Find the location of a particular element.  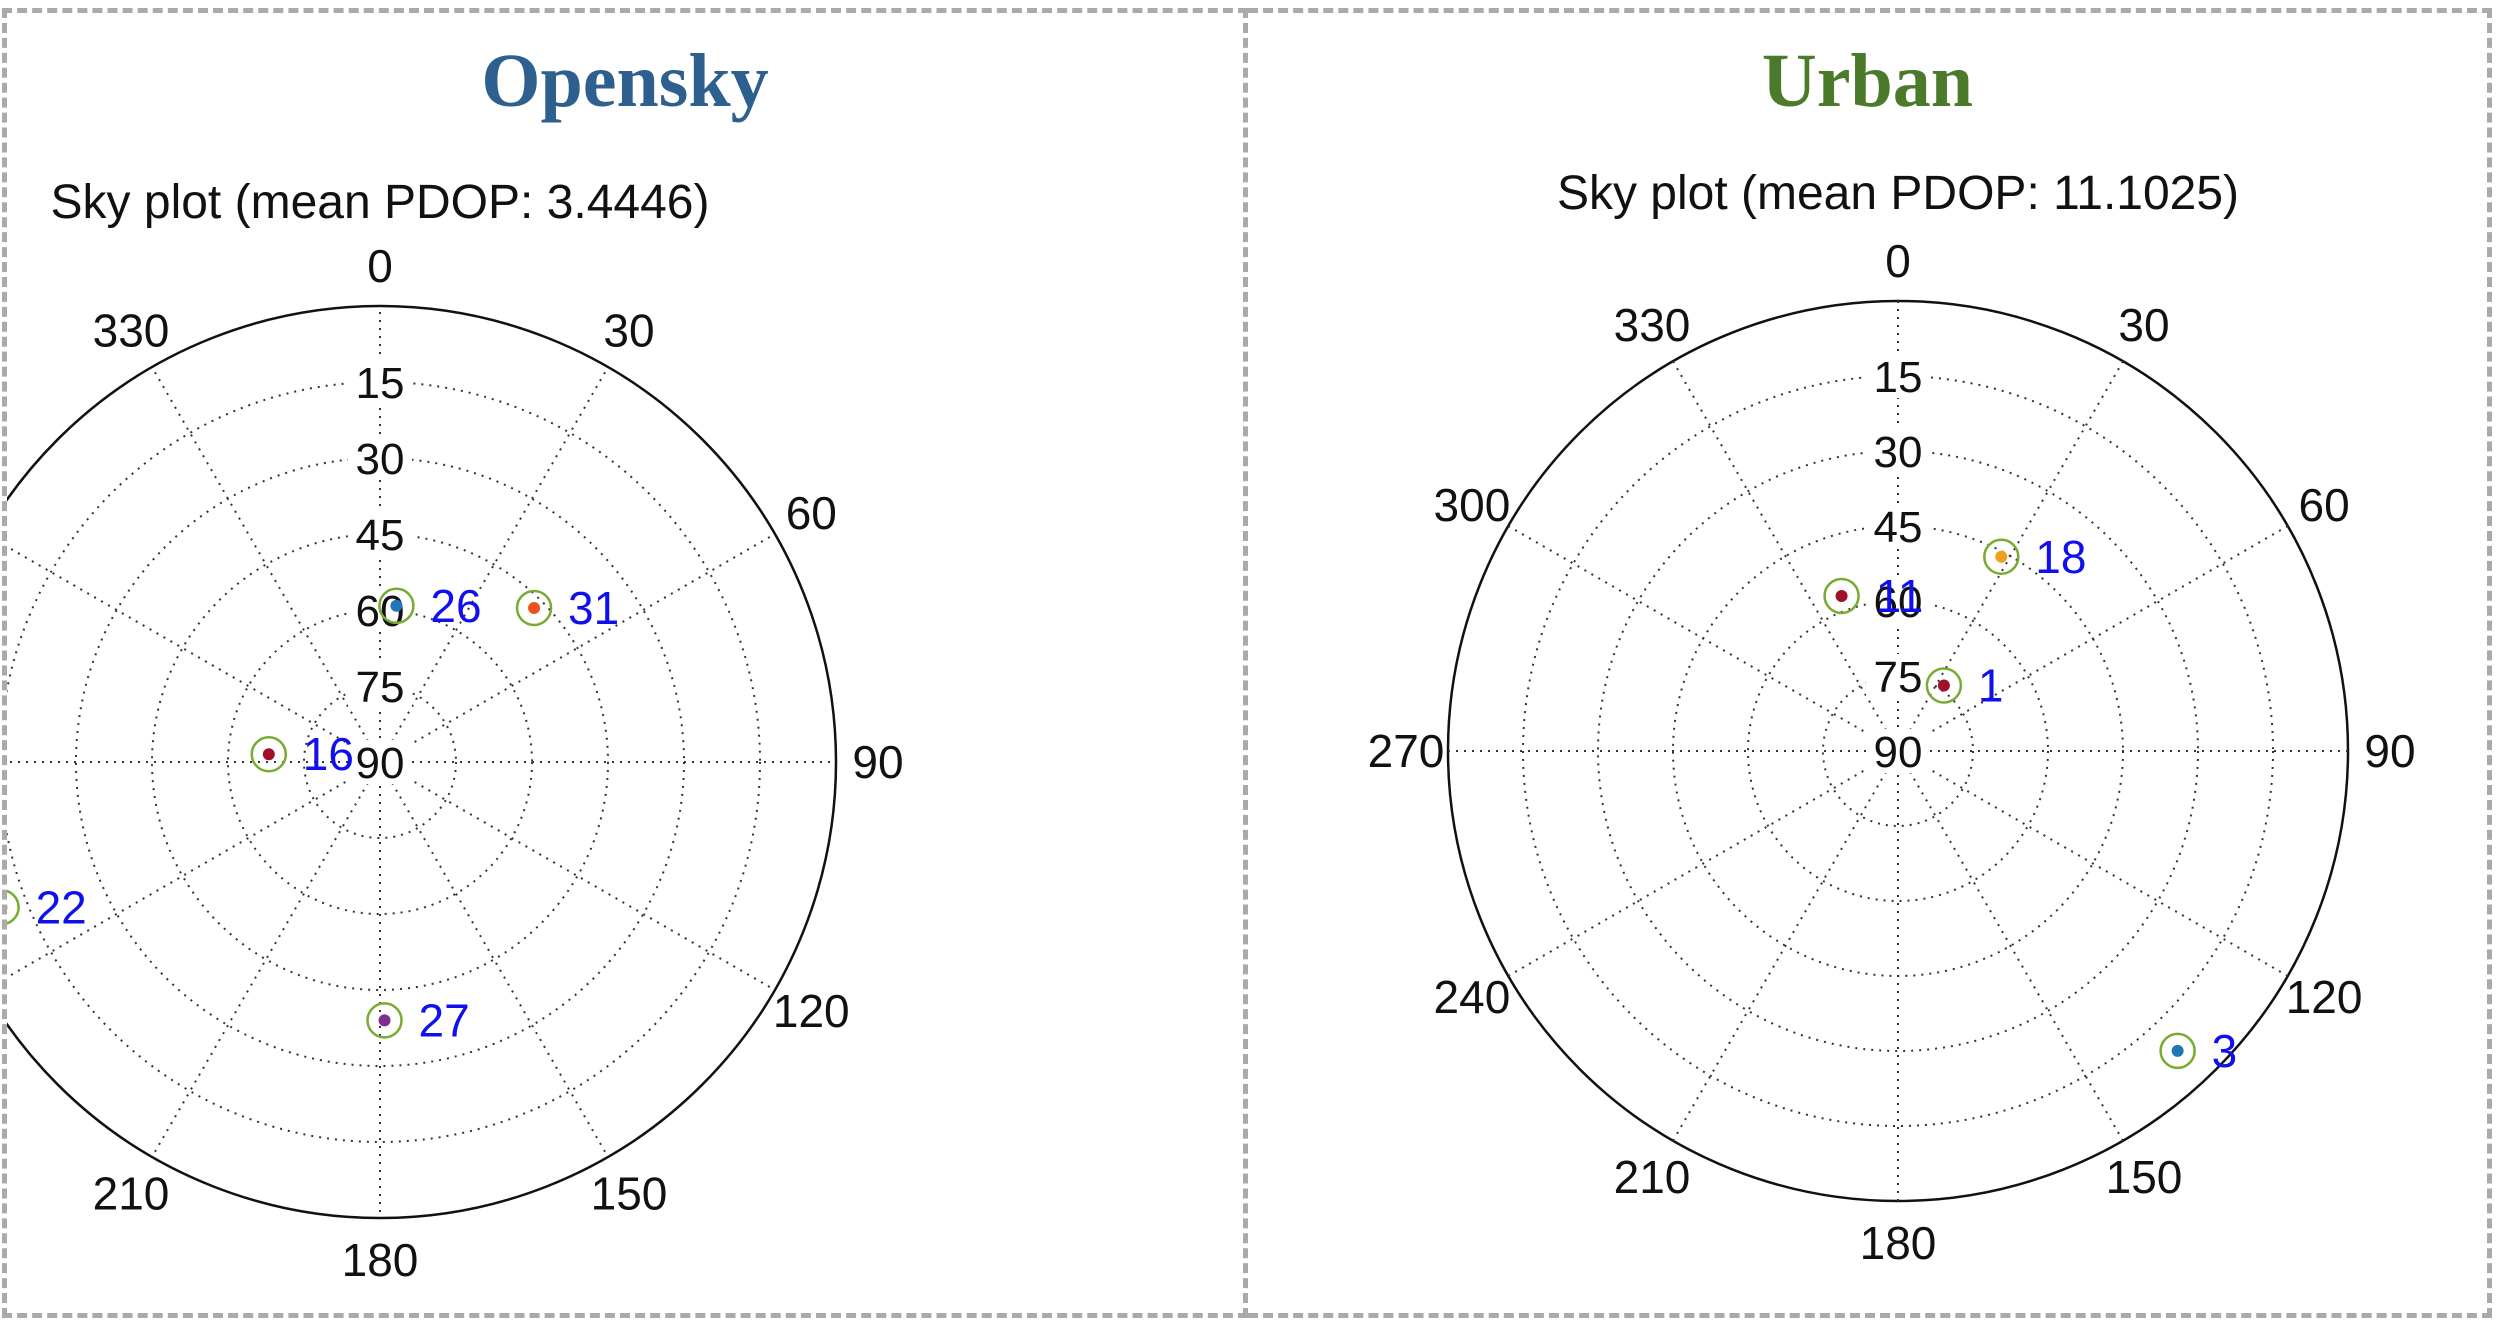

opensky-heading: Opensky is located at coordinates (625, 81).